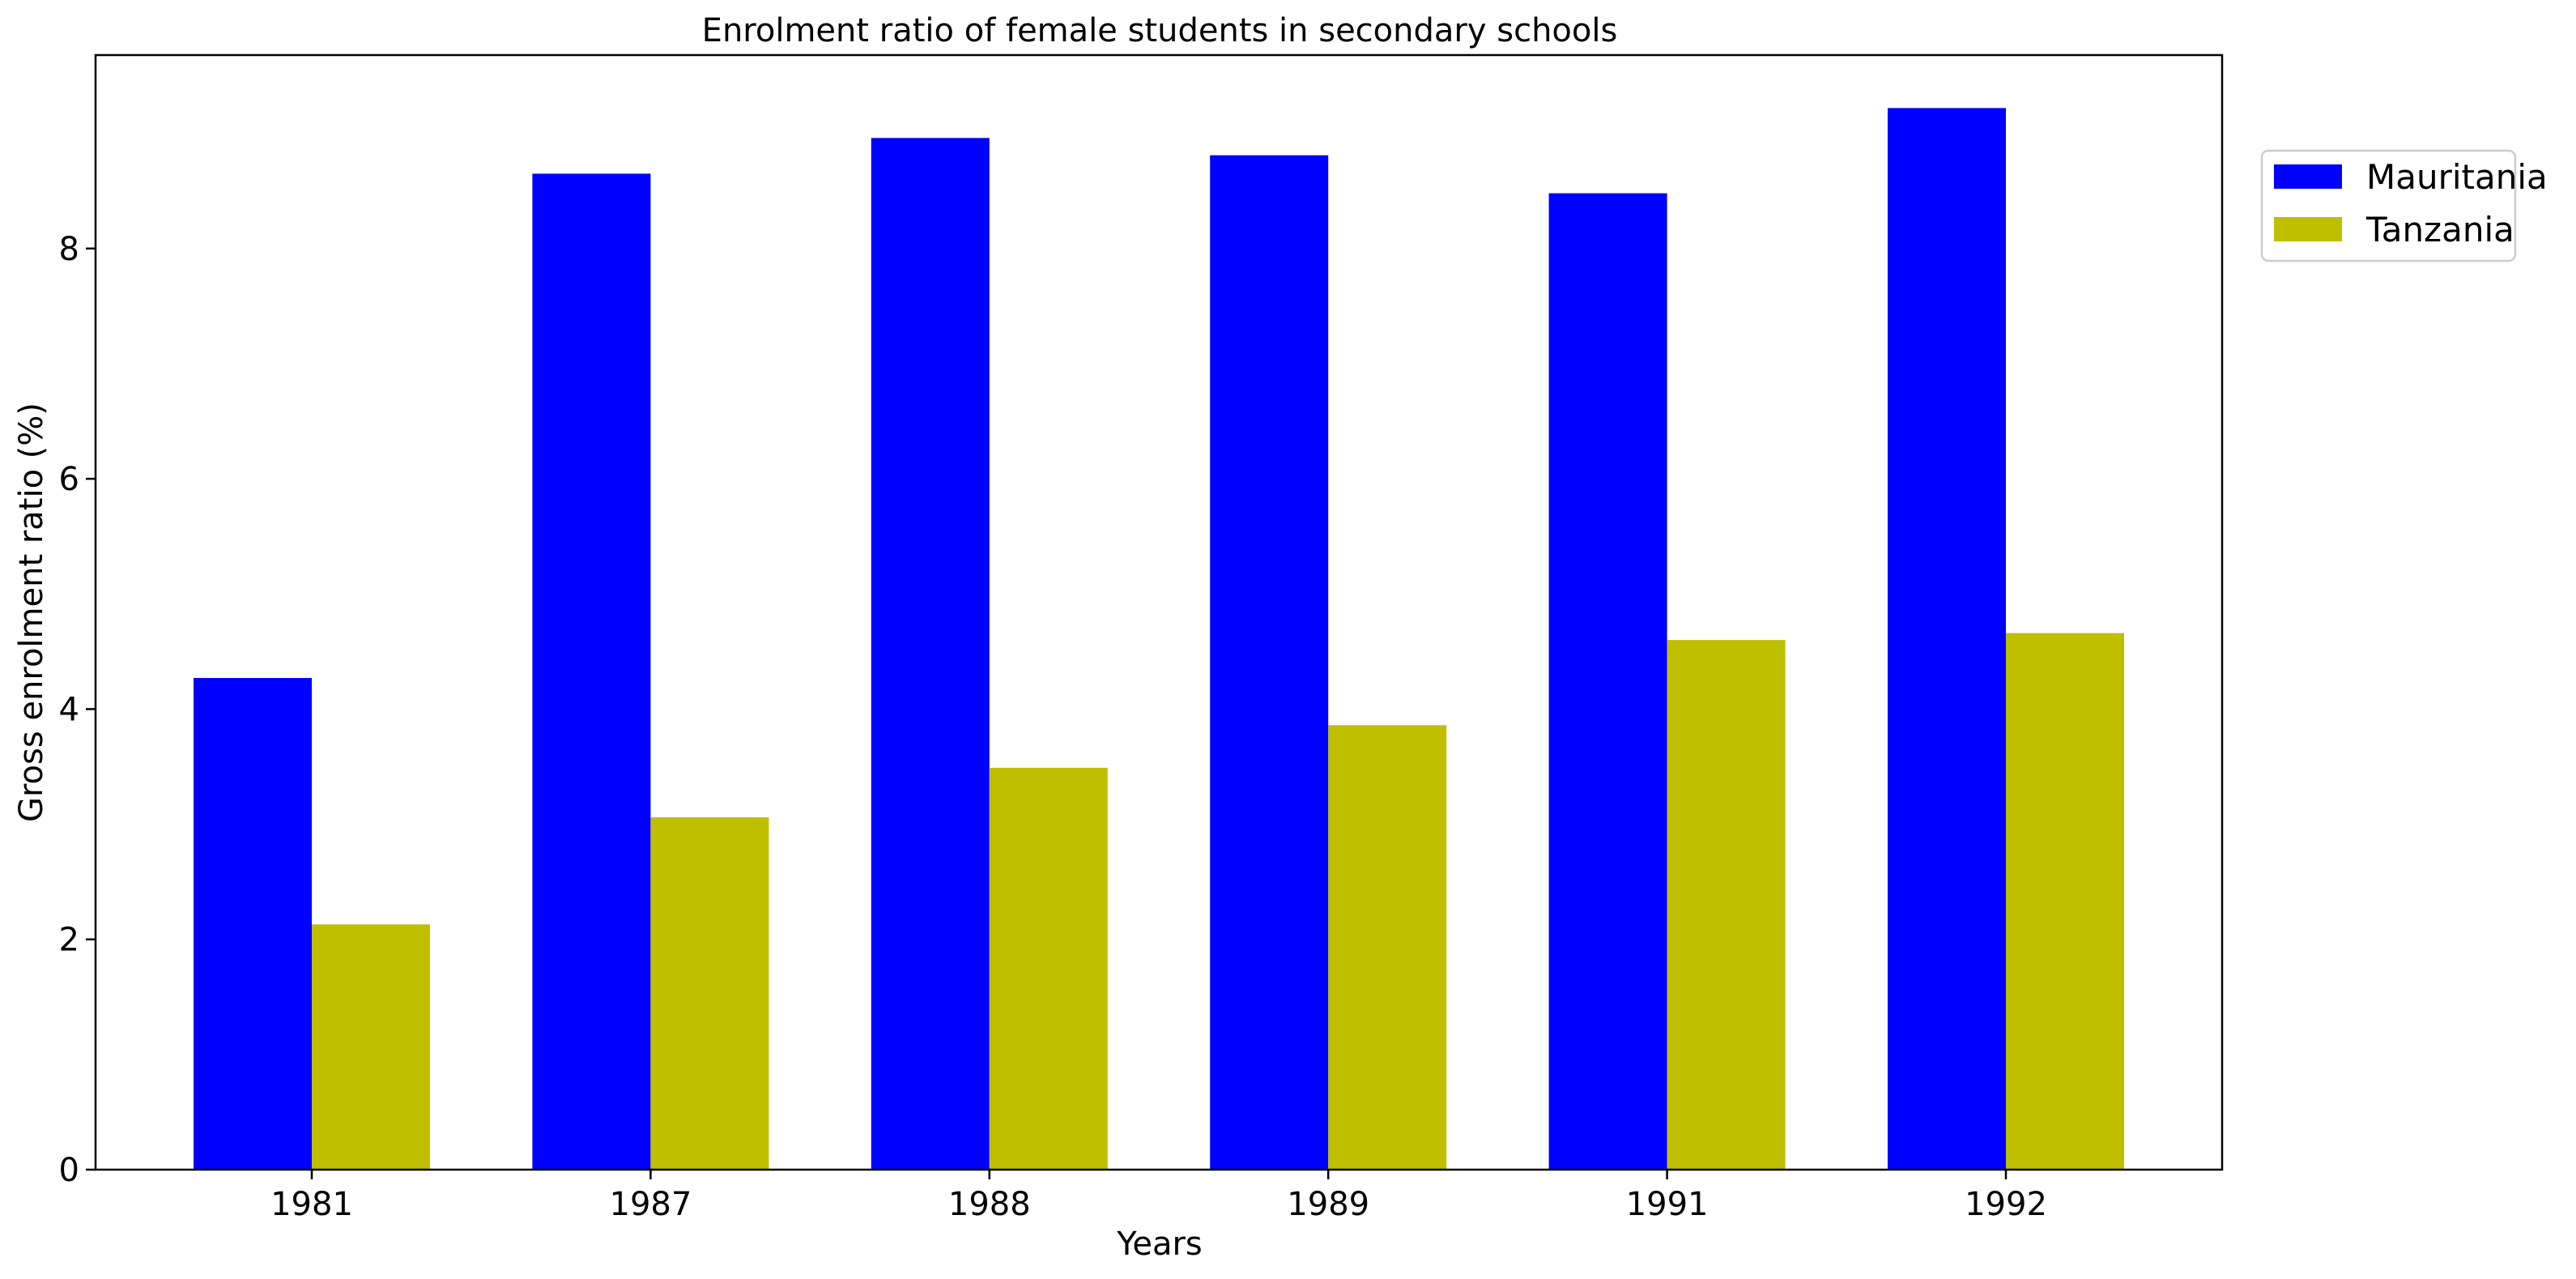 This screenshot has height=1279, width=2576. I want to click on x-tick-label: 1991, so click(1667, 1204).